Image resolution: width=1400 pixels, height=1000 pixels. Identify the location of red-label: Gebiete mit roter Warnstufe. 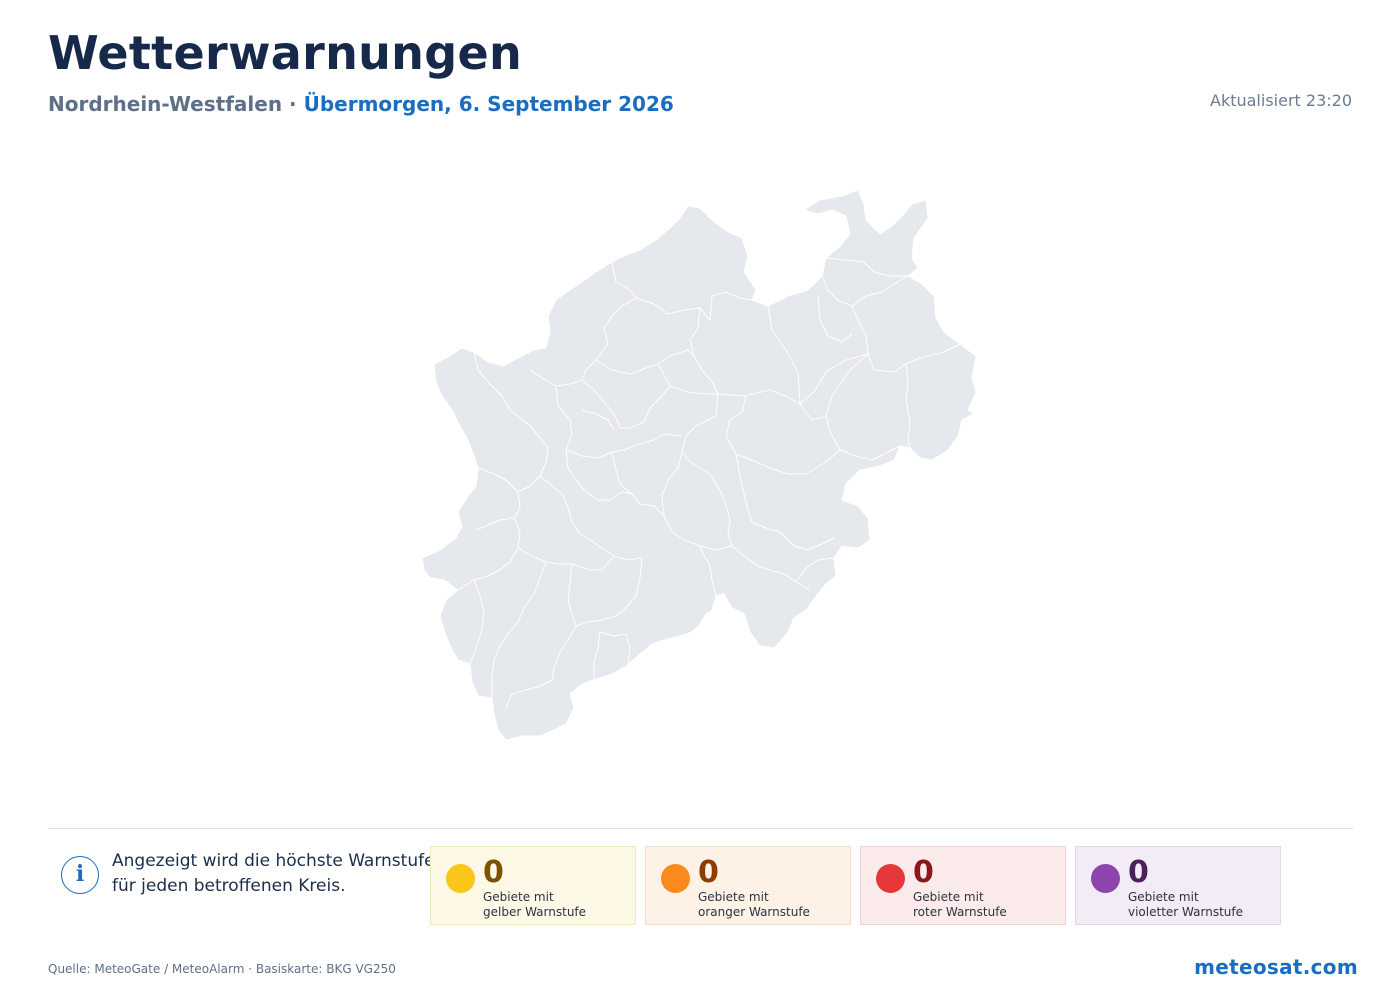
(960, 905).